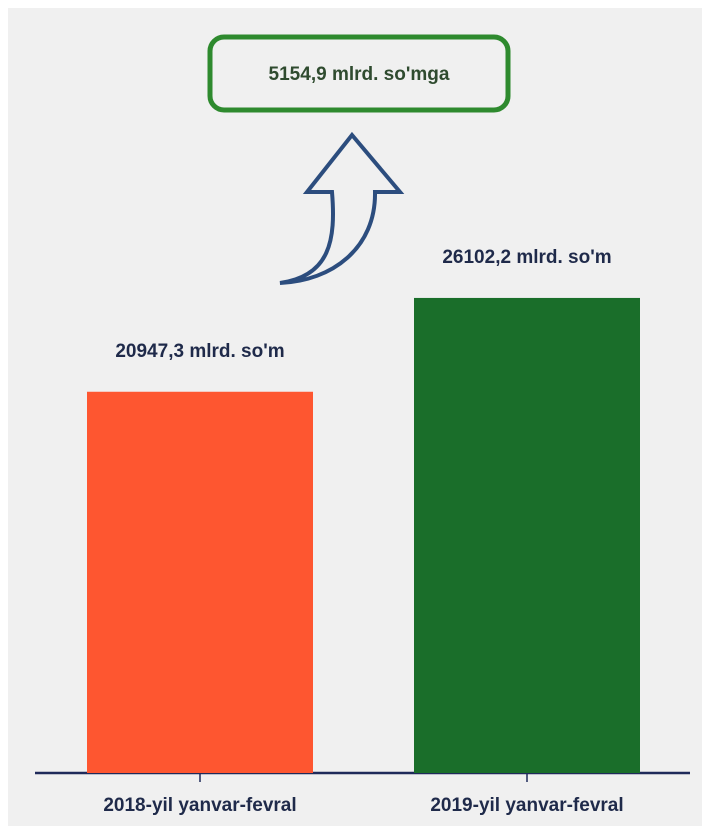 The width and height of the screenshot is (709, 831). Describe the element at coordinates (342, 208) in the screenshot. I see `growth-arrow` at that location.